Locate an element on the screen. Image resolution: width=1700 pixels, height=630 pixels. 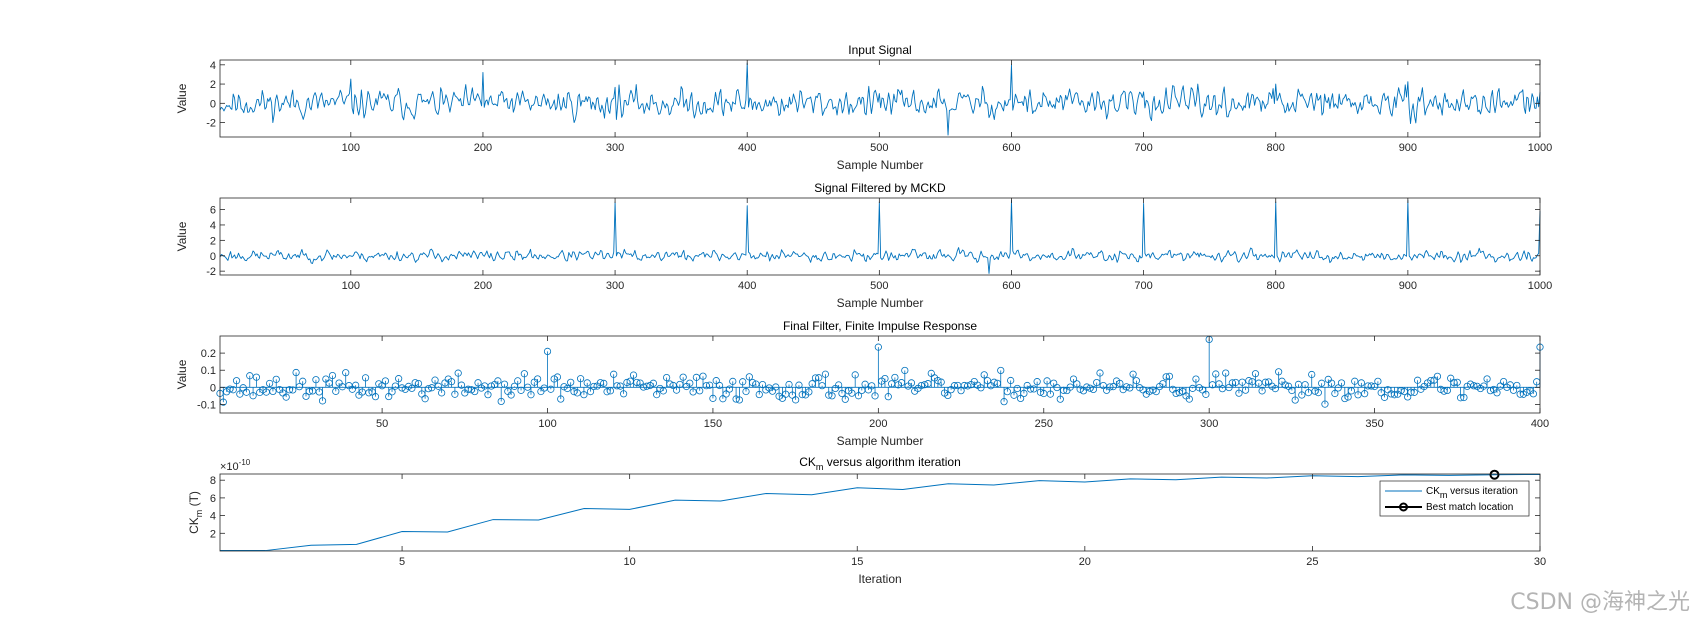
chart-title: Signal Filtered by MCKD is located at coordinates (880, 188).